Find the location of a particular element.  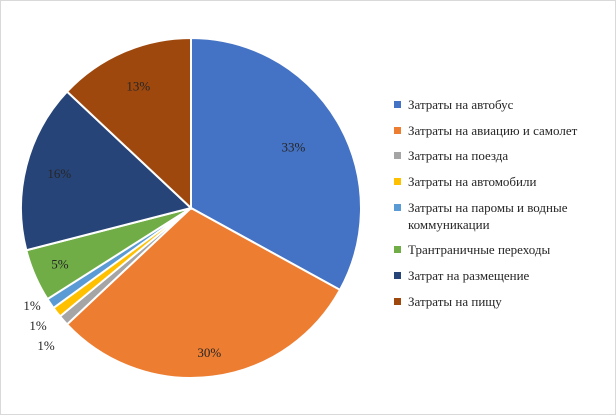

data-label-6: 5% is located at coordinates (60, 264).